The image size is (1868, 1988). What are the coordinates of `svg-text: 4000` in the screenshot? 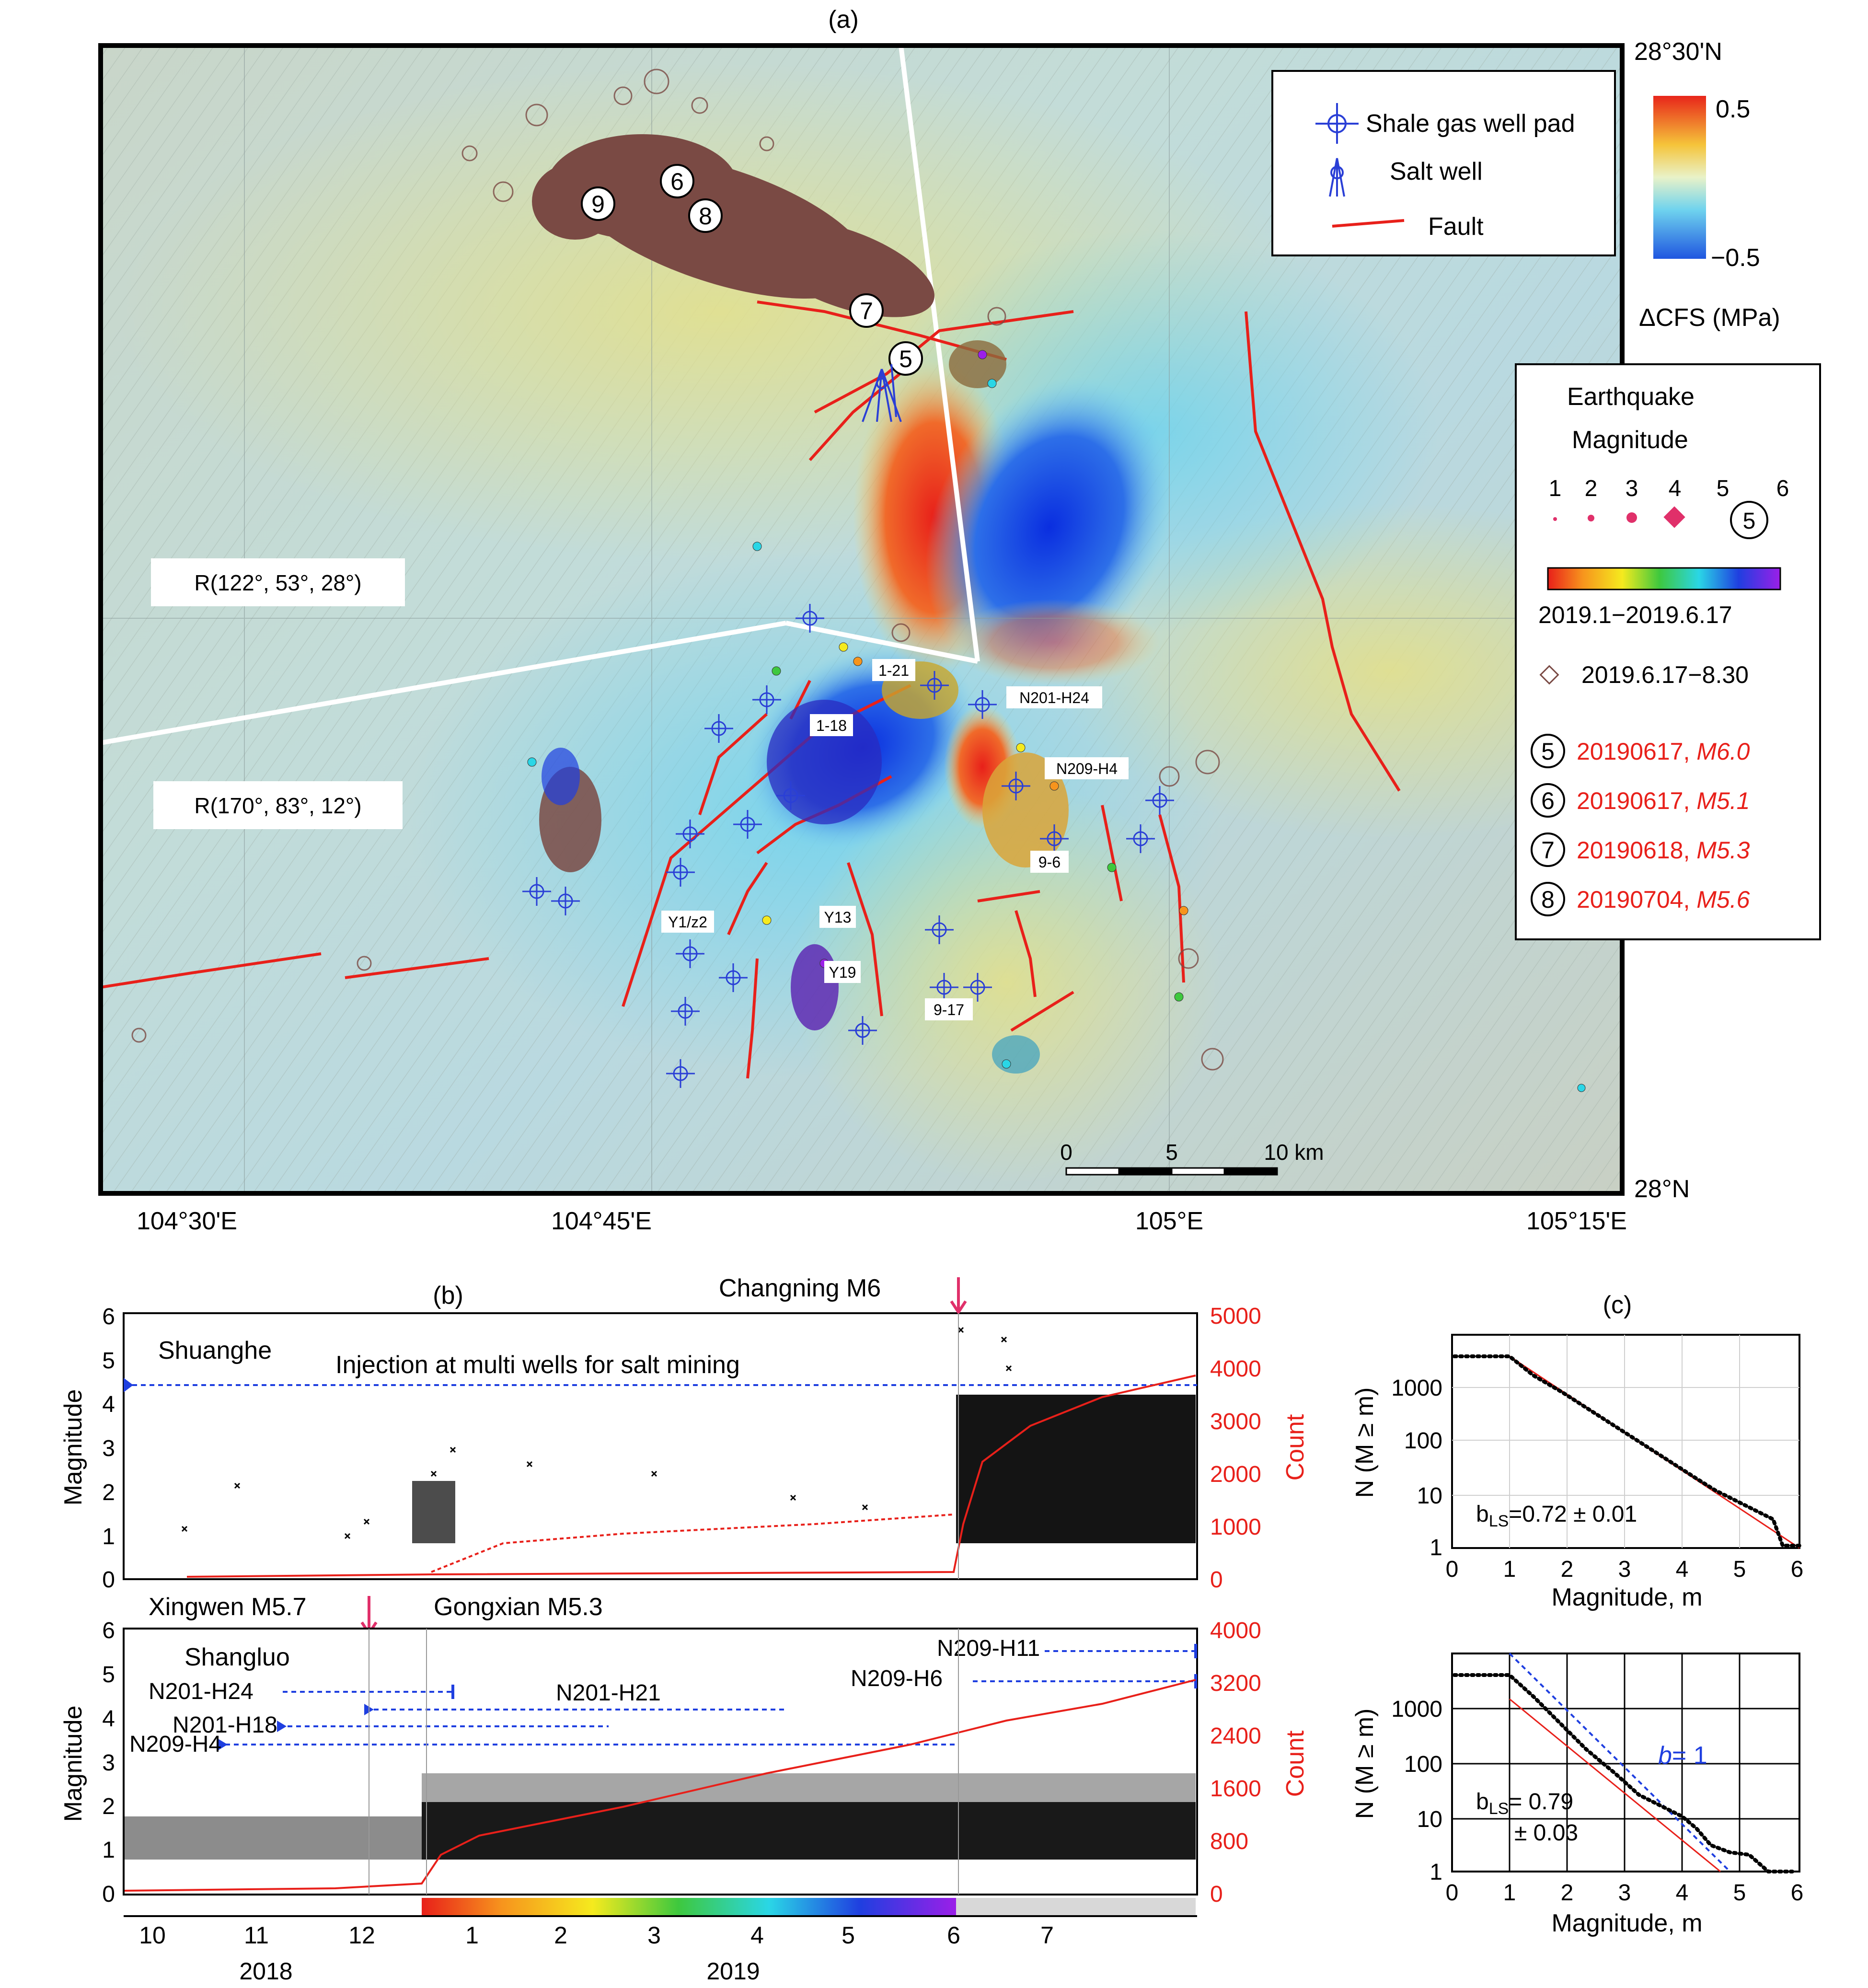 It's located at (1235, 1631).